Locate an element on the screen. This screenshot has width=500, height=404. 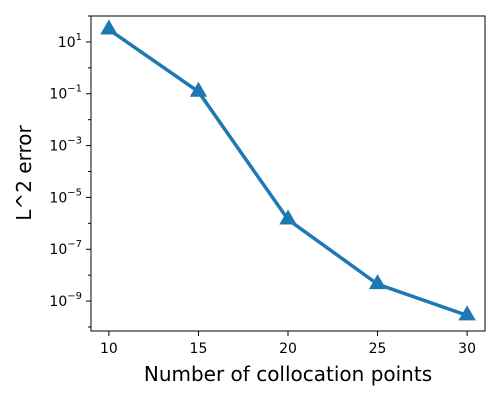
x-tick-label: 10 is located at coordinates (109, 349).